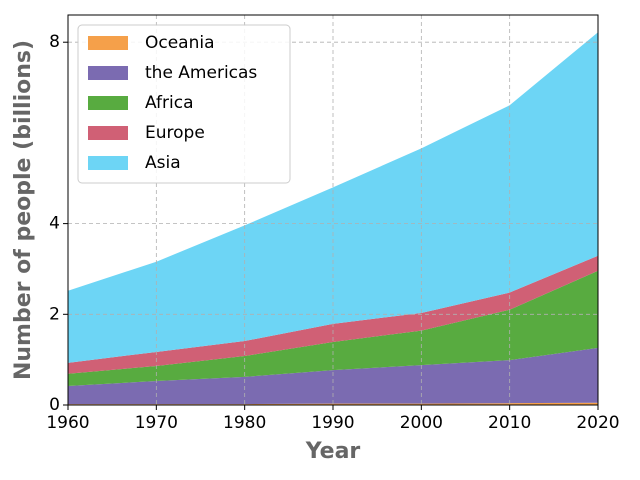 Image resolution: width=640 pixels, height=480 pixels. Describe the element at coordinates (201, 73) in the screenshot. I see `legend-label: the Americas` at that location.